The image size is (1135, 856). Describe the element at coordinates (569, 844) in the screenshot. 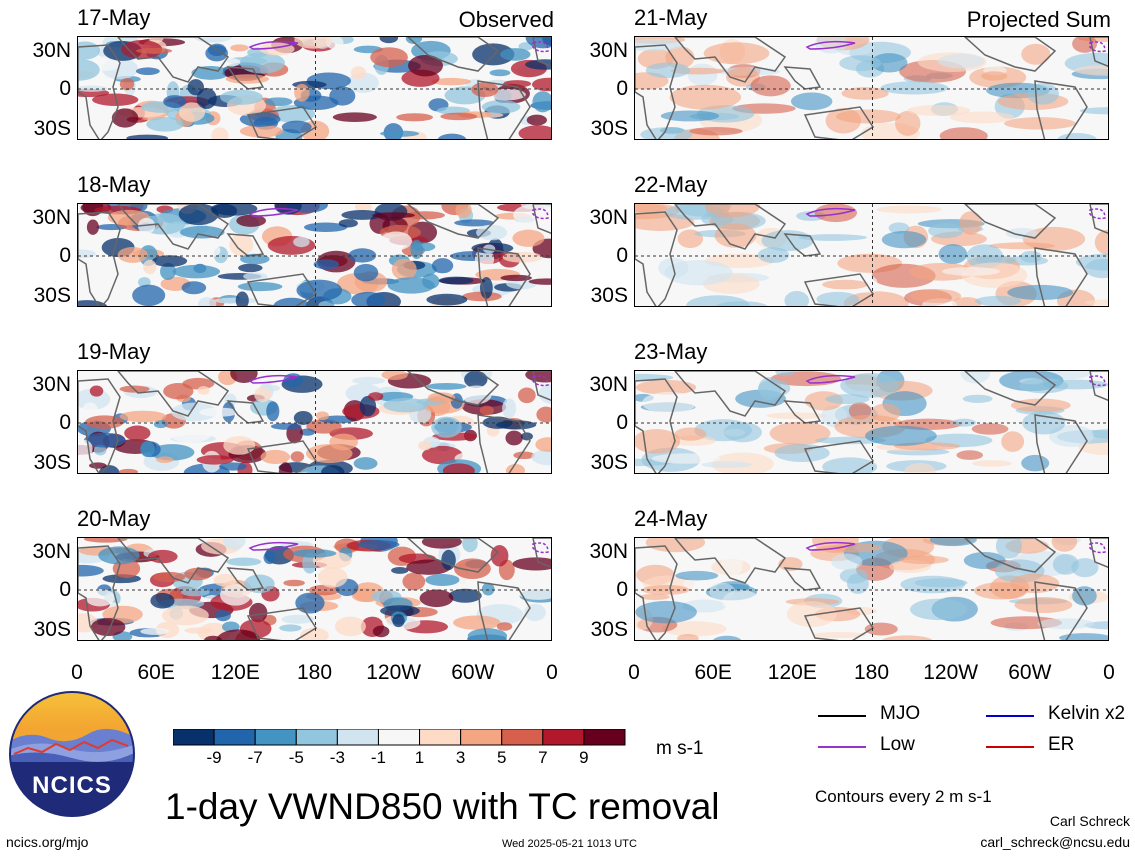

I see `footer-timestamp: Wed 2025-05-21 1013 UTC` at that location.